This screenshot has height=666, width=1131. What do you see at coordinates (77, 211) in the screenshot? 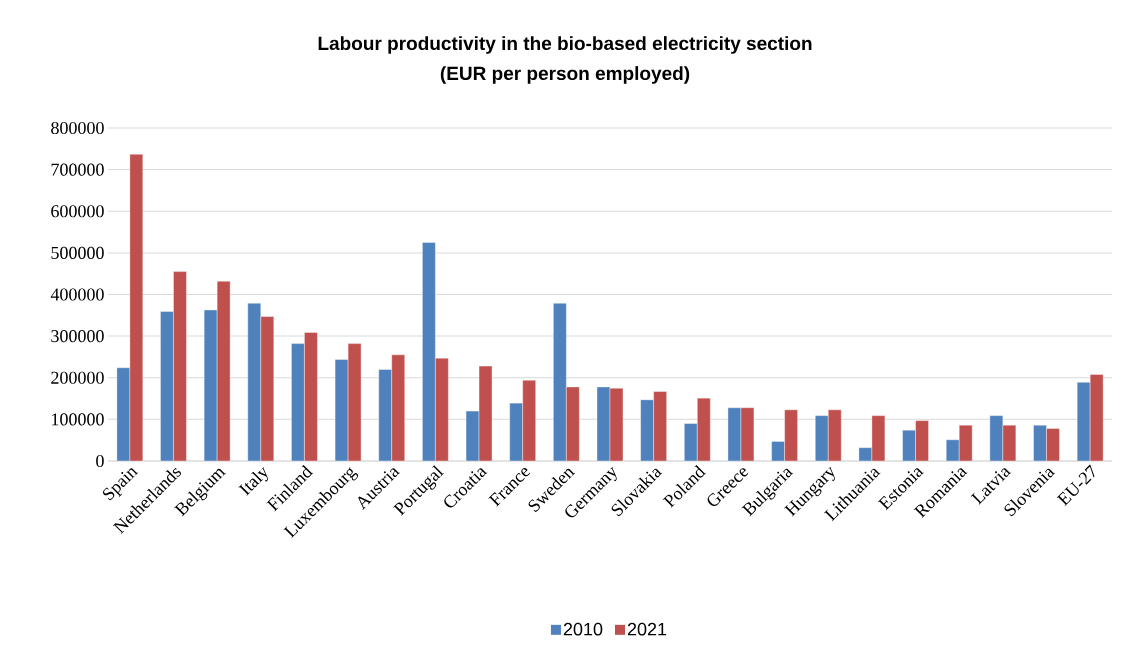
I see `y-tick-label: 600000` at bounding box center [77, 211].